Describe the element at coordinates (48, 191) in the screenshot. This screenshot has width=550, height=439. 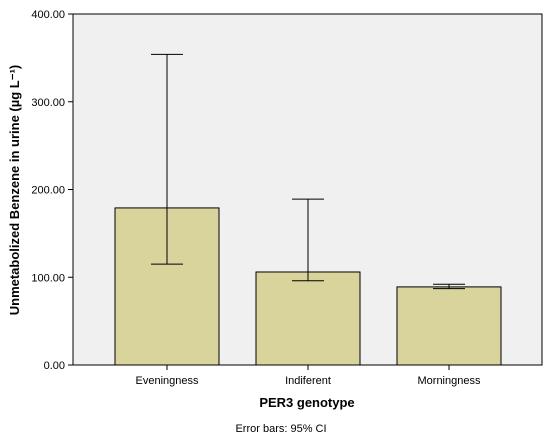
I see `y-tick-label: 200.00` at that location.